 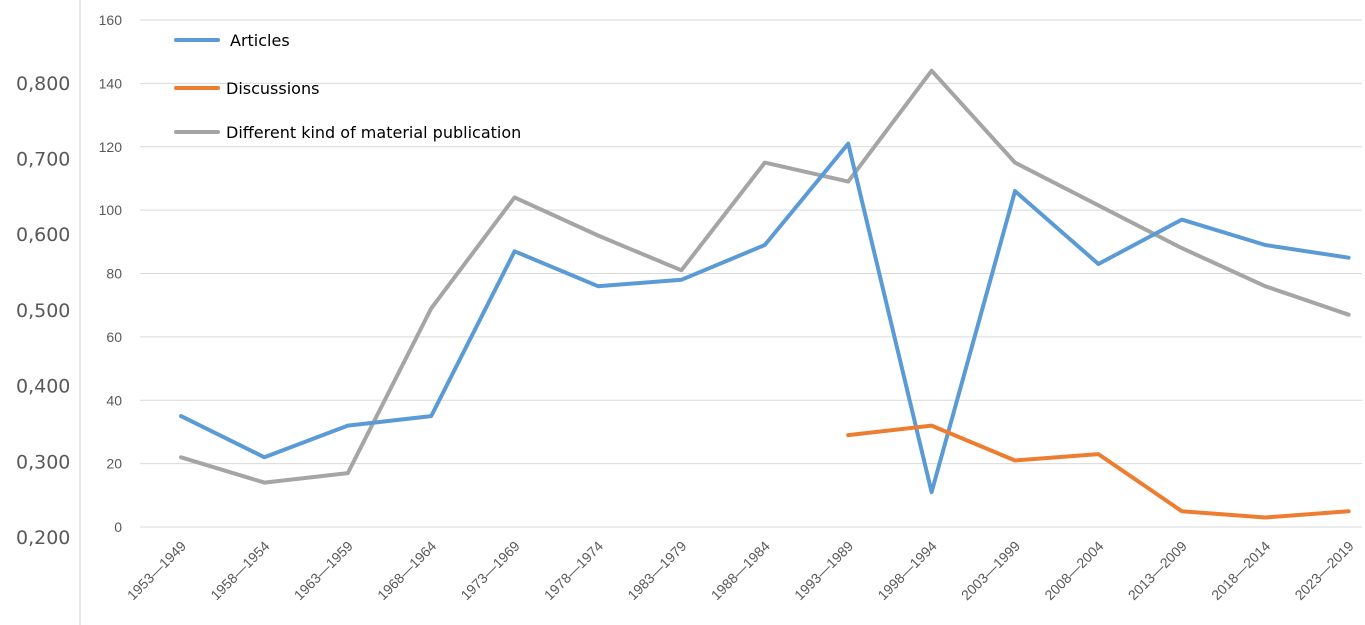 I want to click on legend-label: Discussions, so click(x=272, y=88).